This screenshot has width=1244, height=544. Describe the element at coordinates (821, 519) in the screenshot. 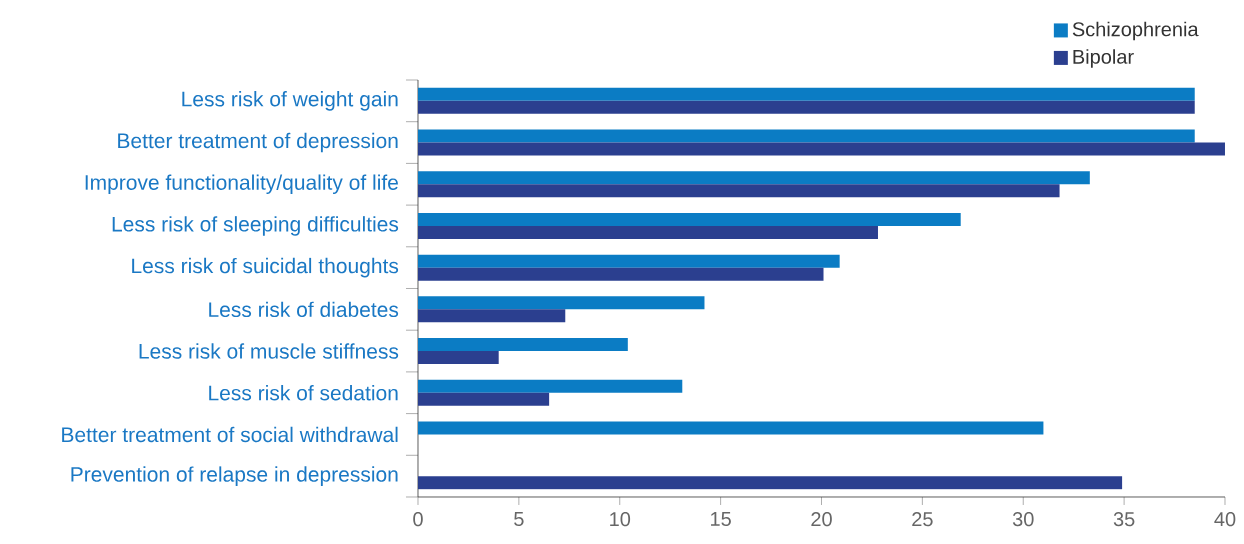

I see `x-tick-label: 20` at that location.